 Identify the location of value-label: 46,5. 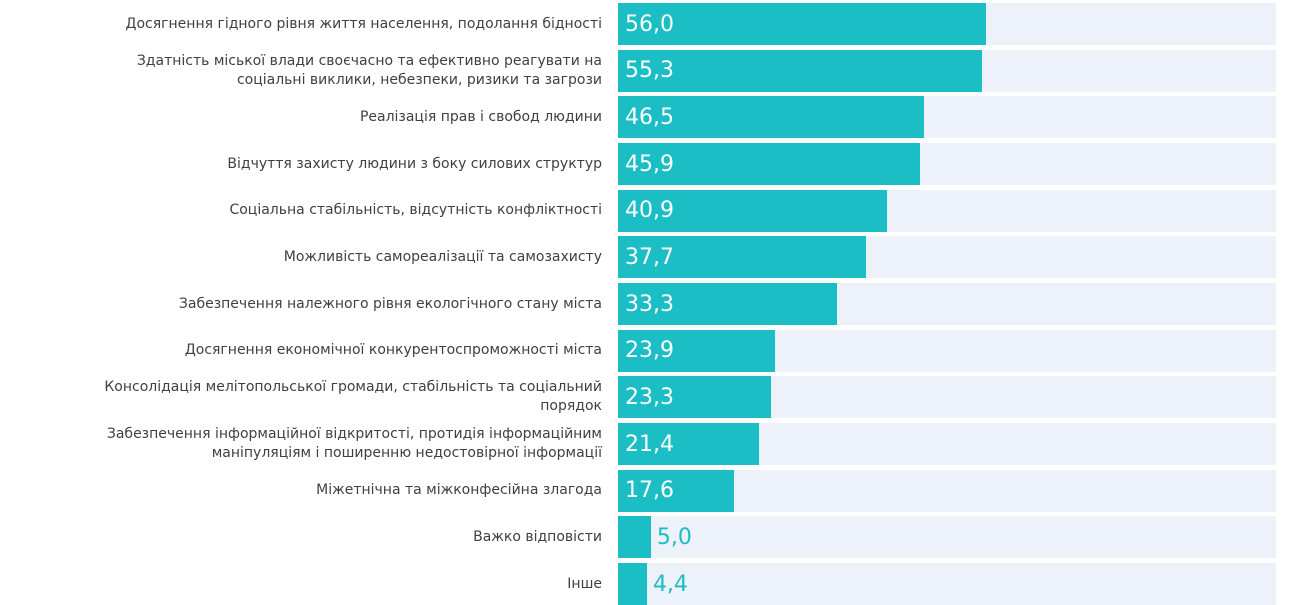
(649, 117).